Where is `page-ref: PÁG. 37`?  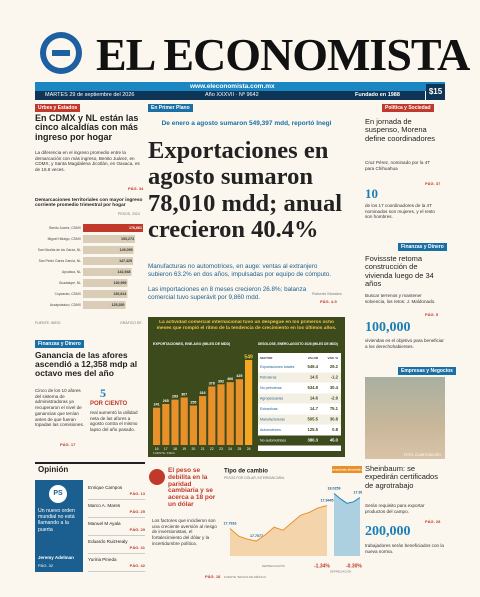 page-ref: PÁG. 37 is located at coordinates (433, 183).